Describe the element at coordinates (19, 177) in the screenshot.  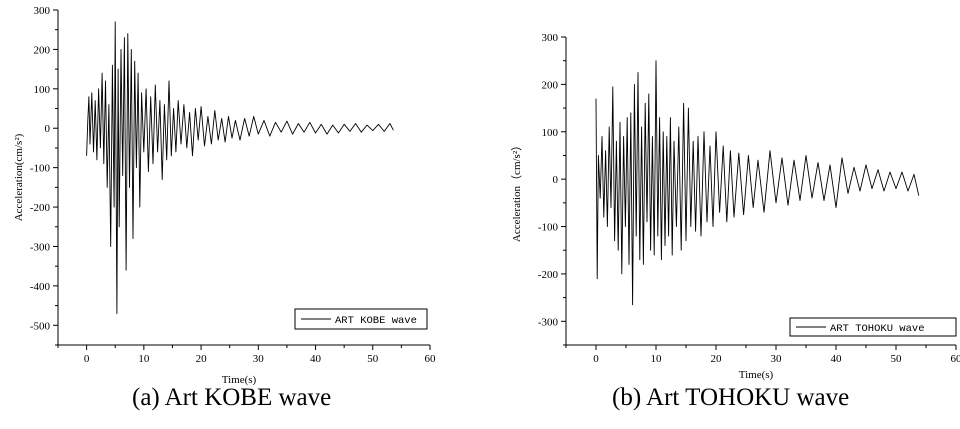
I see `y-axis-title: Acceleration(cm/s²)` at that location.